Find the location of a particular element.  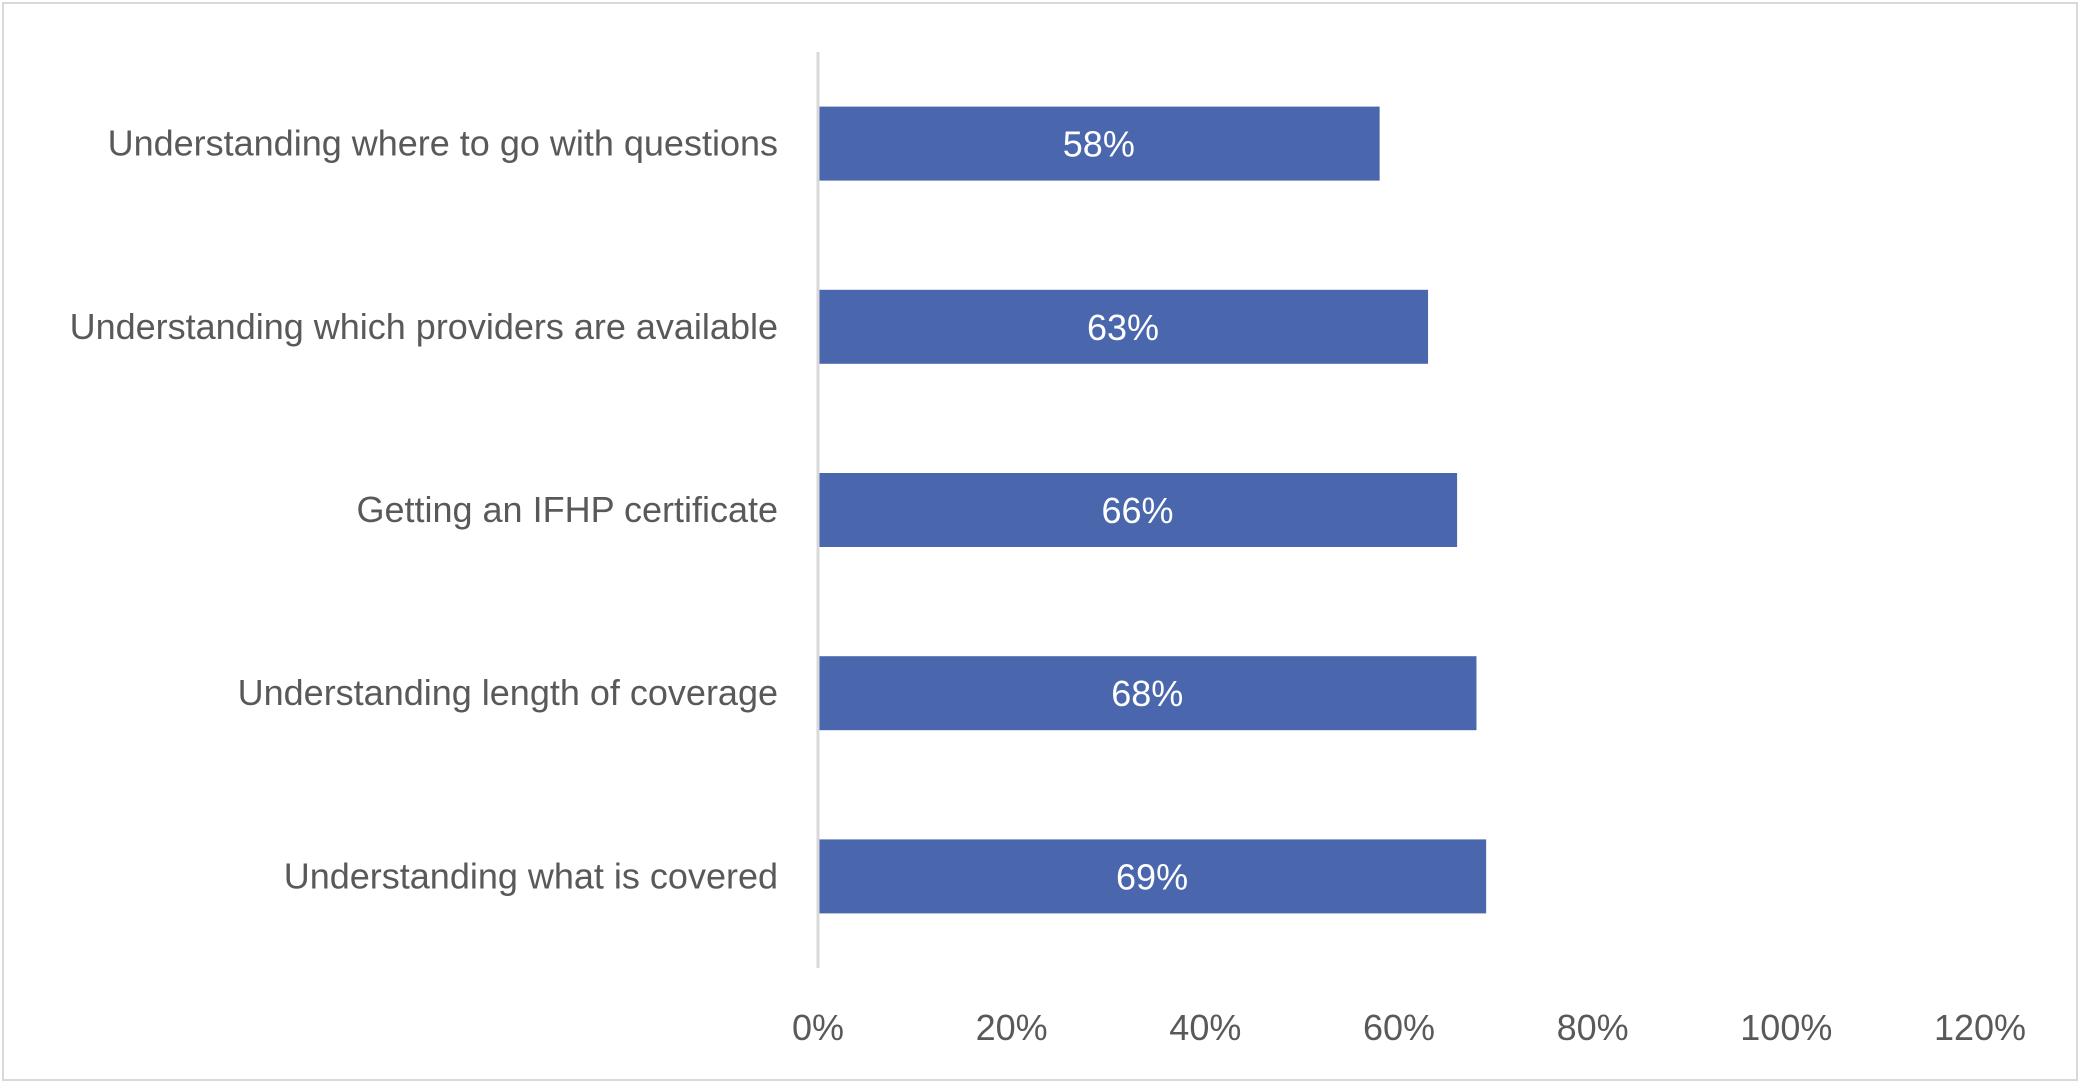

category-label: Getting an IFHP certificate is located at coordinates (567, 509).